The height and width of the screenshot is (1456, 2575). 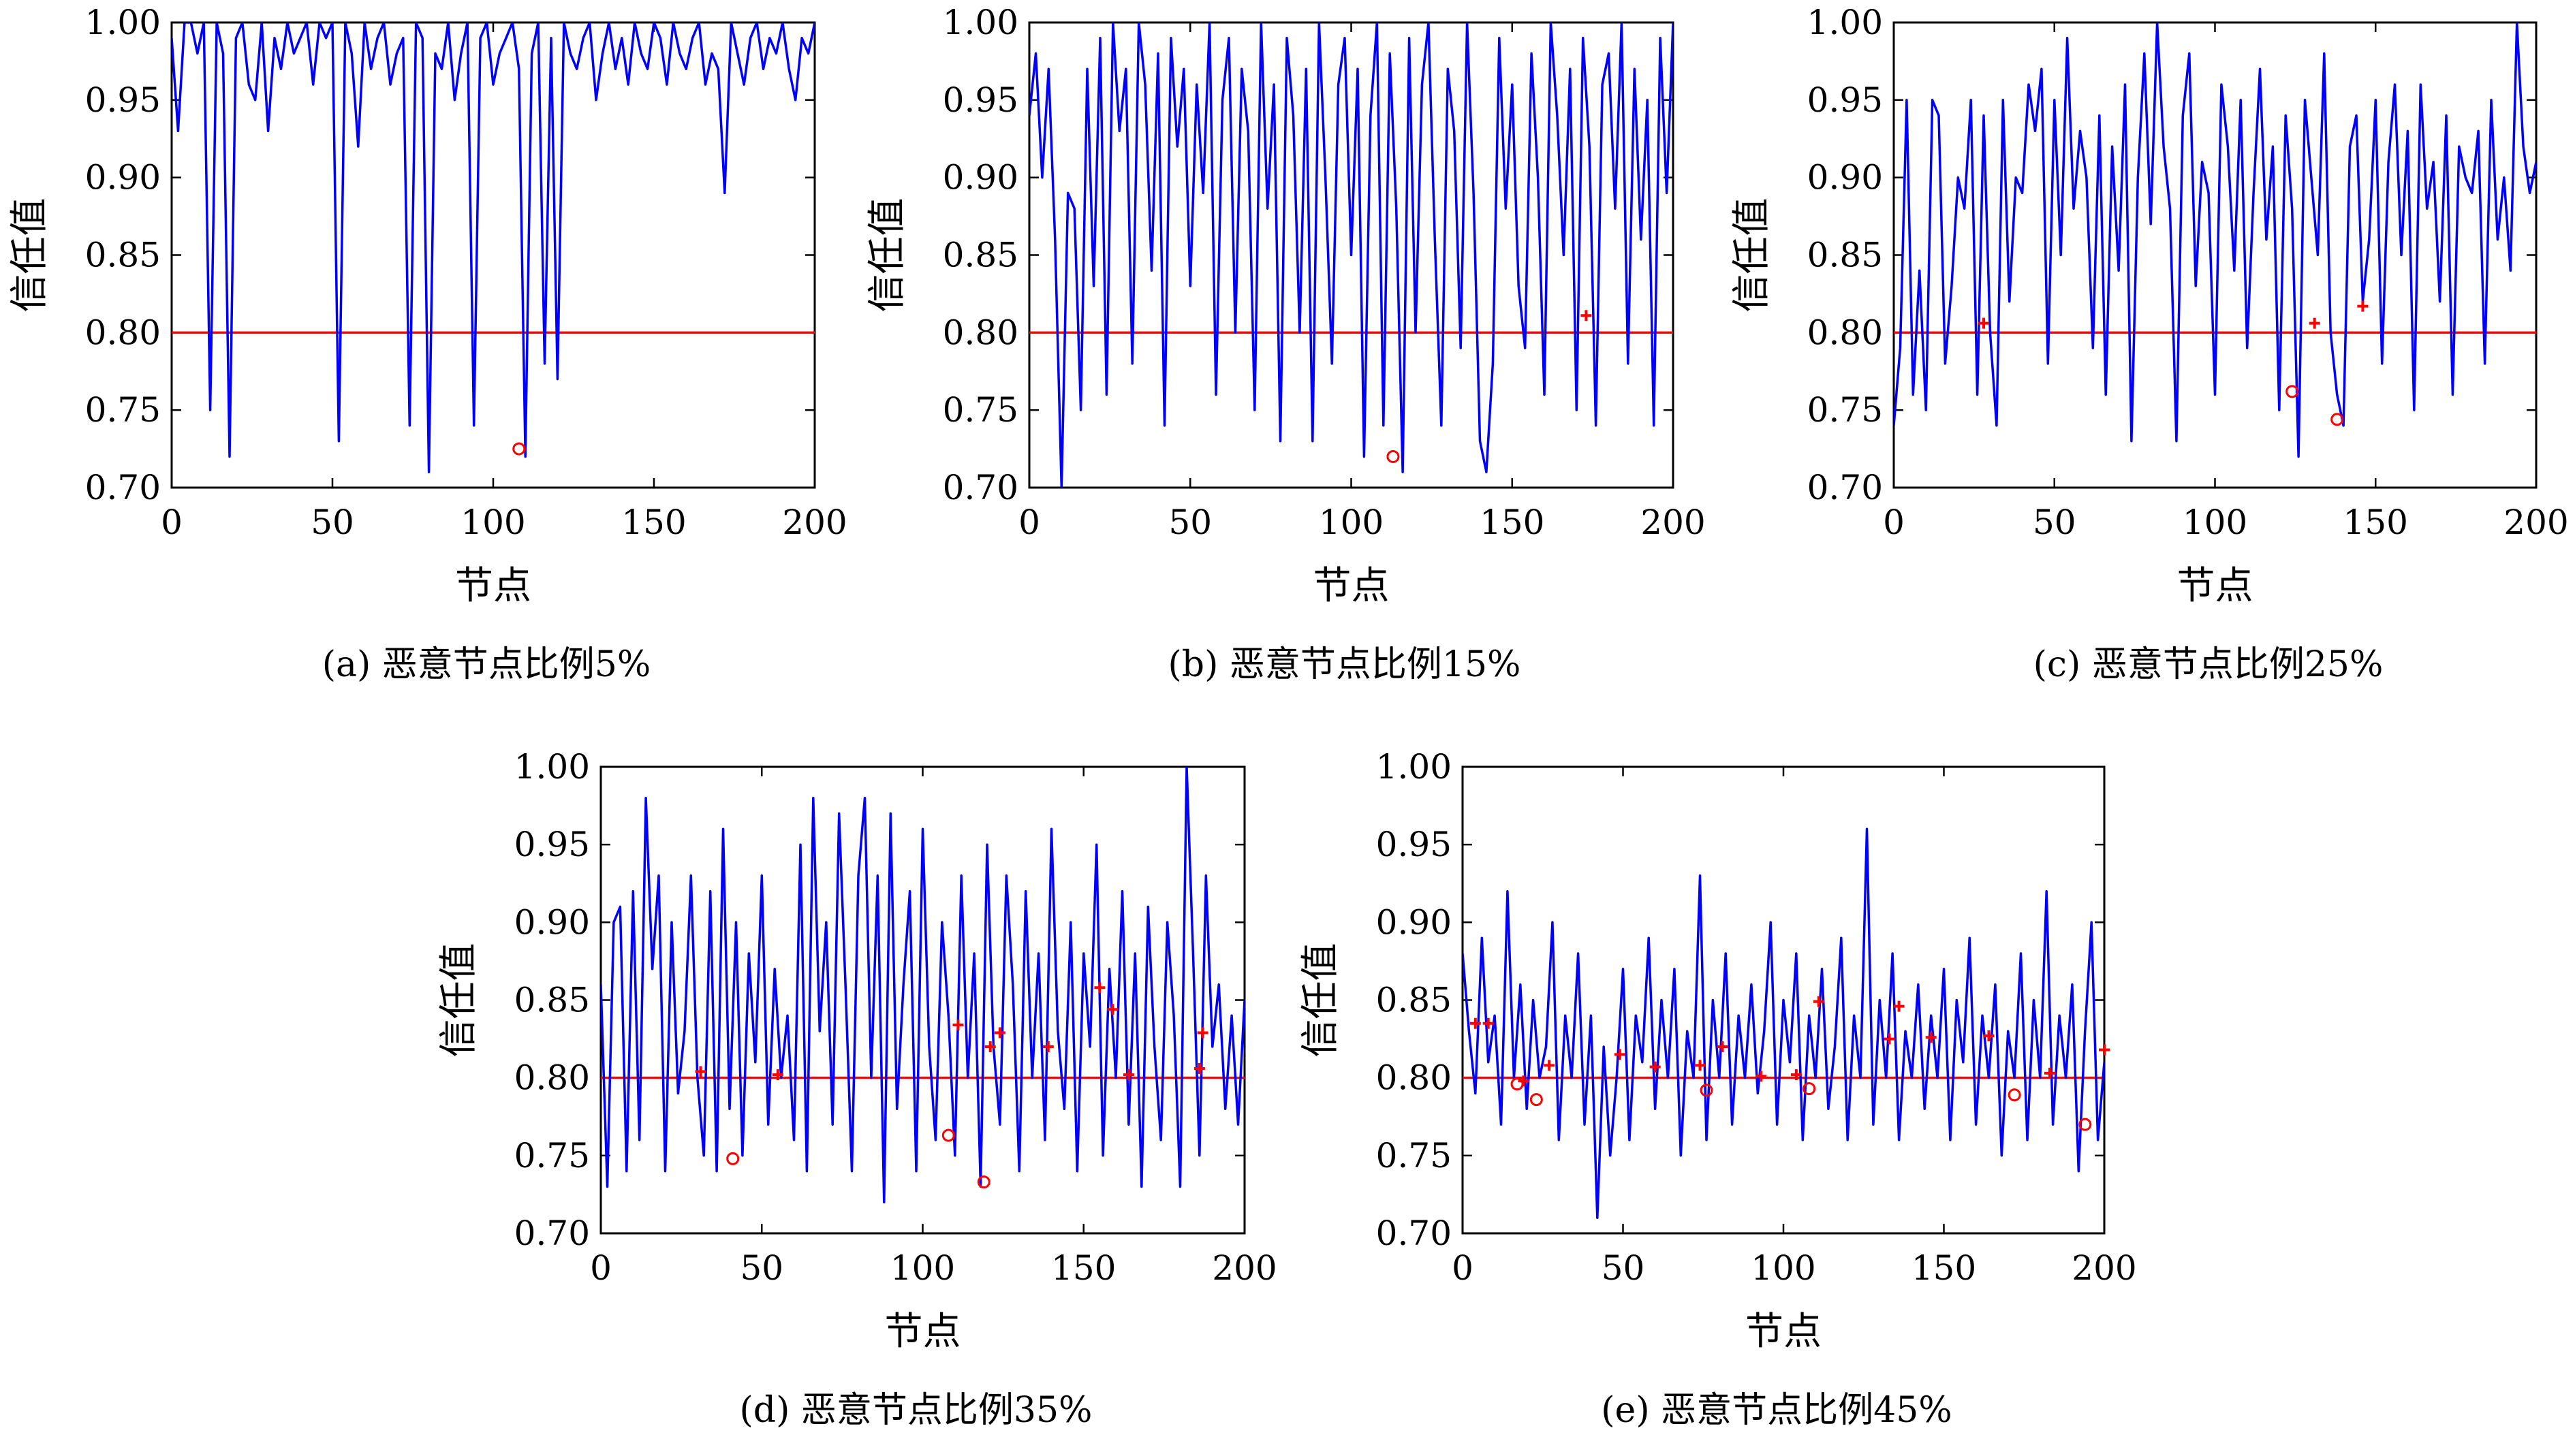 What do you see at coordinates (1777, 1410) in the screenshot?
I see `chart-caption: (e) 恶意节点比例45%` at bounding box center [1777, 1410].